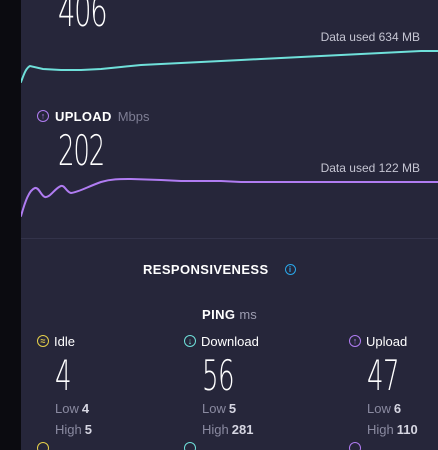 Image resolution: width=438 pixels, height=450 pixels. I want to click on upload-speed-graph, so click(229, 197).